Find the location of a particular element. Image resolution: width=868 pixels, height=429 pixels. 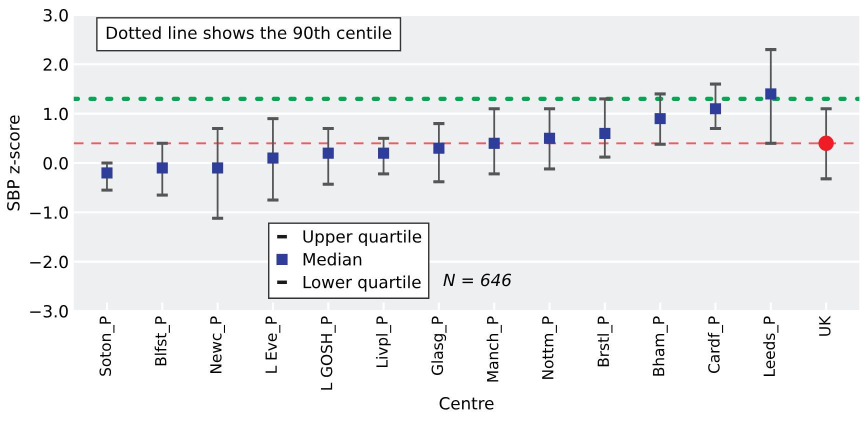

annotation: Lower quartile is located at coordinates (362, 283).